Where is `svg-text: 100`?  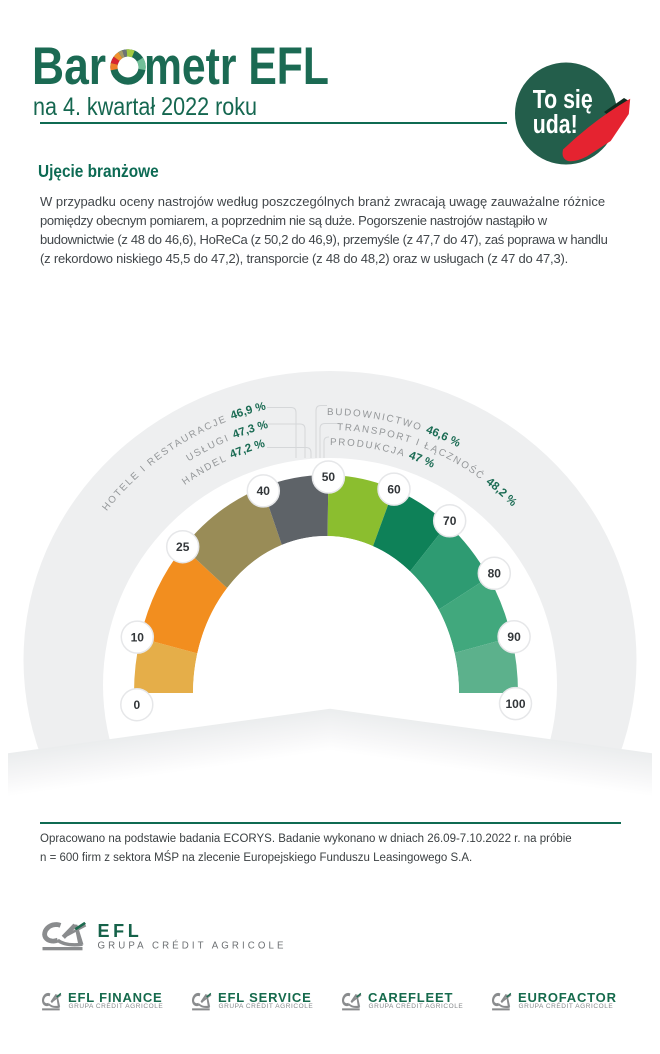
svg-text: 100 is located at coordinates (515, 704).